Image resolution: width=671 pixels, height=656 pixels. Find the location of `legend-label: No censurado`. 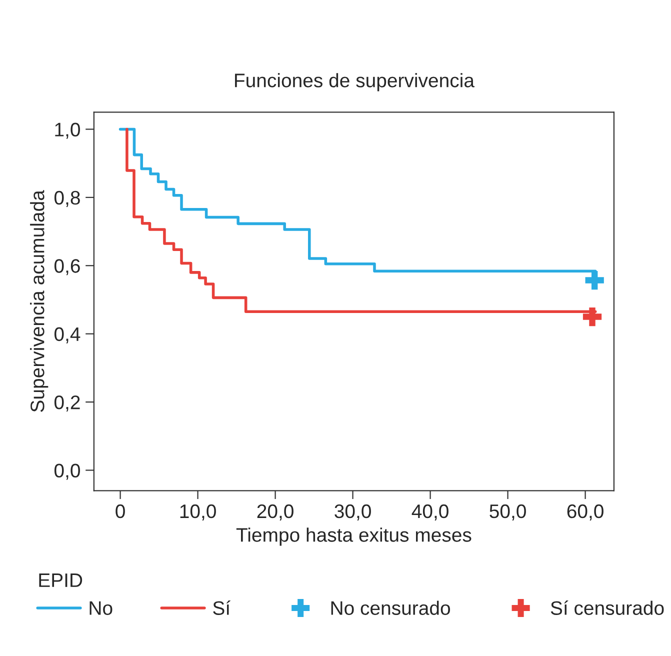

legend-label: No censurado is located at coordinates (390, 607).